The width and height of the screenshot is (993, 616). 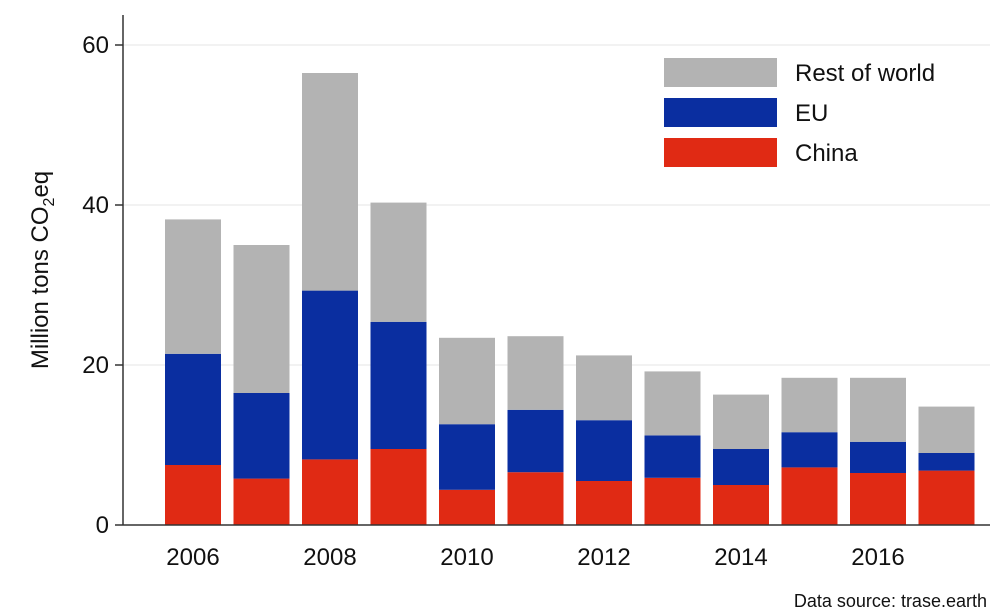 I want to click on data-source-note: Data source: trase.earth, so click(x=890, y=601).